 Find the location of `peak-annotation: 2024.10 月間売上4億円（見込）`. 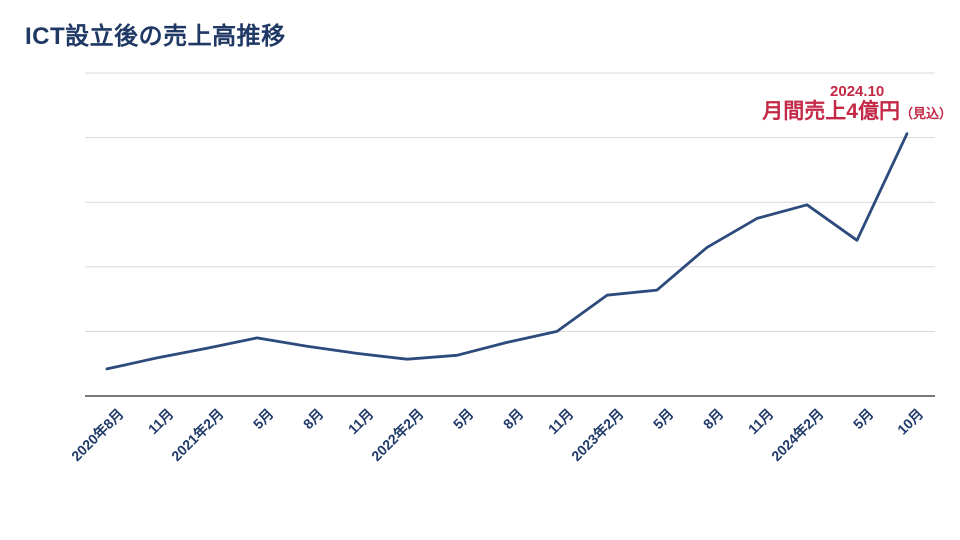

peak-annotation: 2024.10 月間売上4億円（見込） is located at coordinates (857, 103).